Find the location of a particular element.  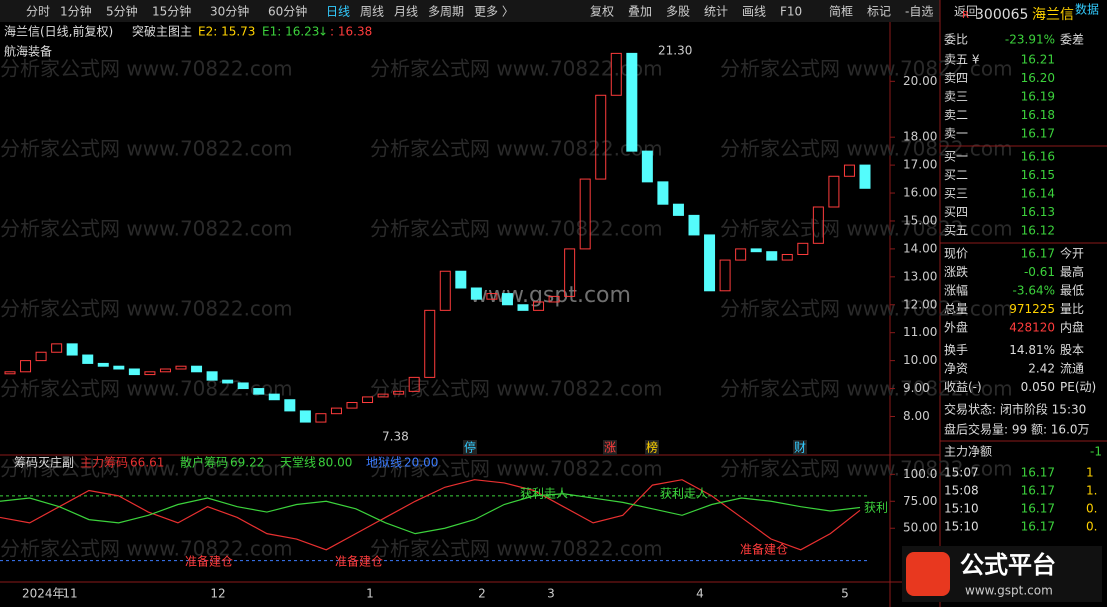

toolbar-button: 月线 is located at coordinates (406, 12).